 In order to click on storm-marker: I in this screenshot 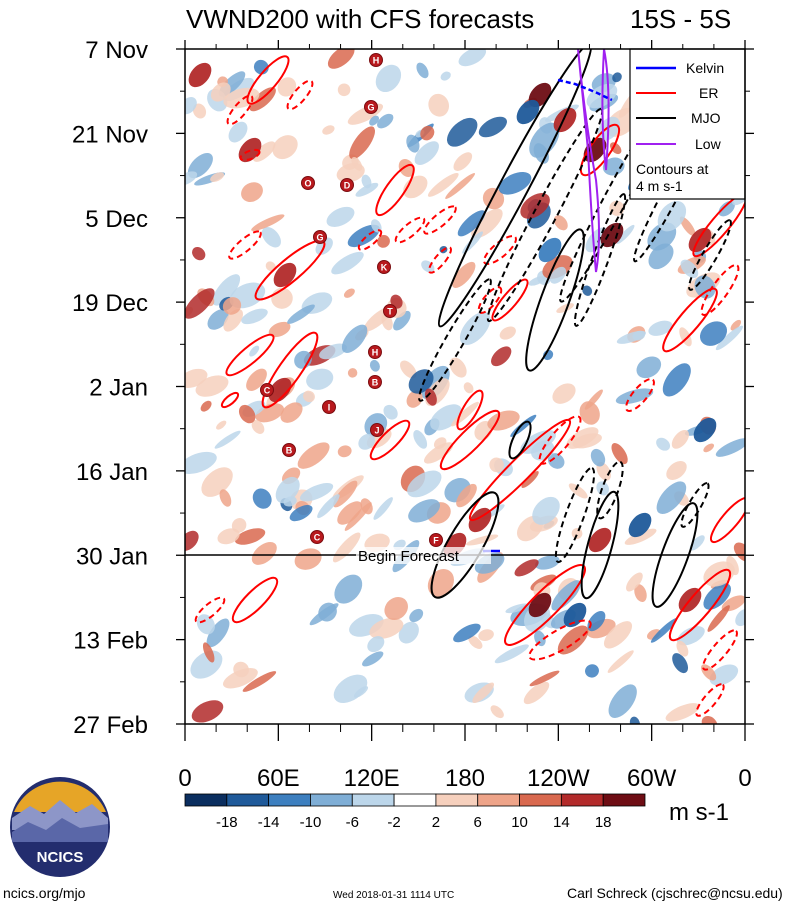, I will do `click(329, 407)`.